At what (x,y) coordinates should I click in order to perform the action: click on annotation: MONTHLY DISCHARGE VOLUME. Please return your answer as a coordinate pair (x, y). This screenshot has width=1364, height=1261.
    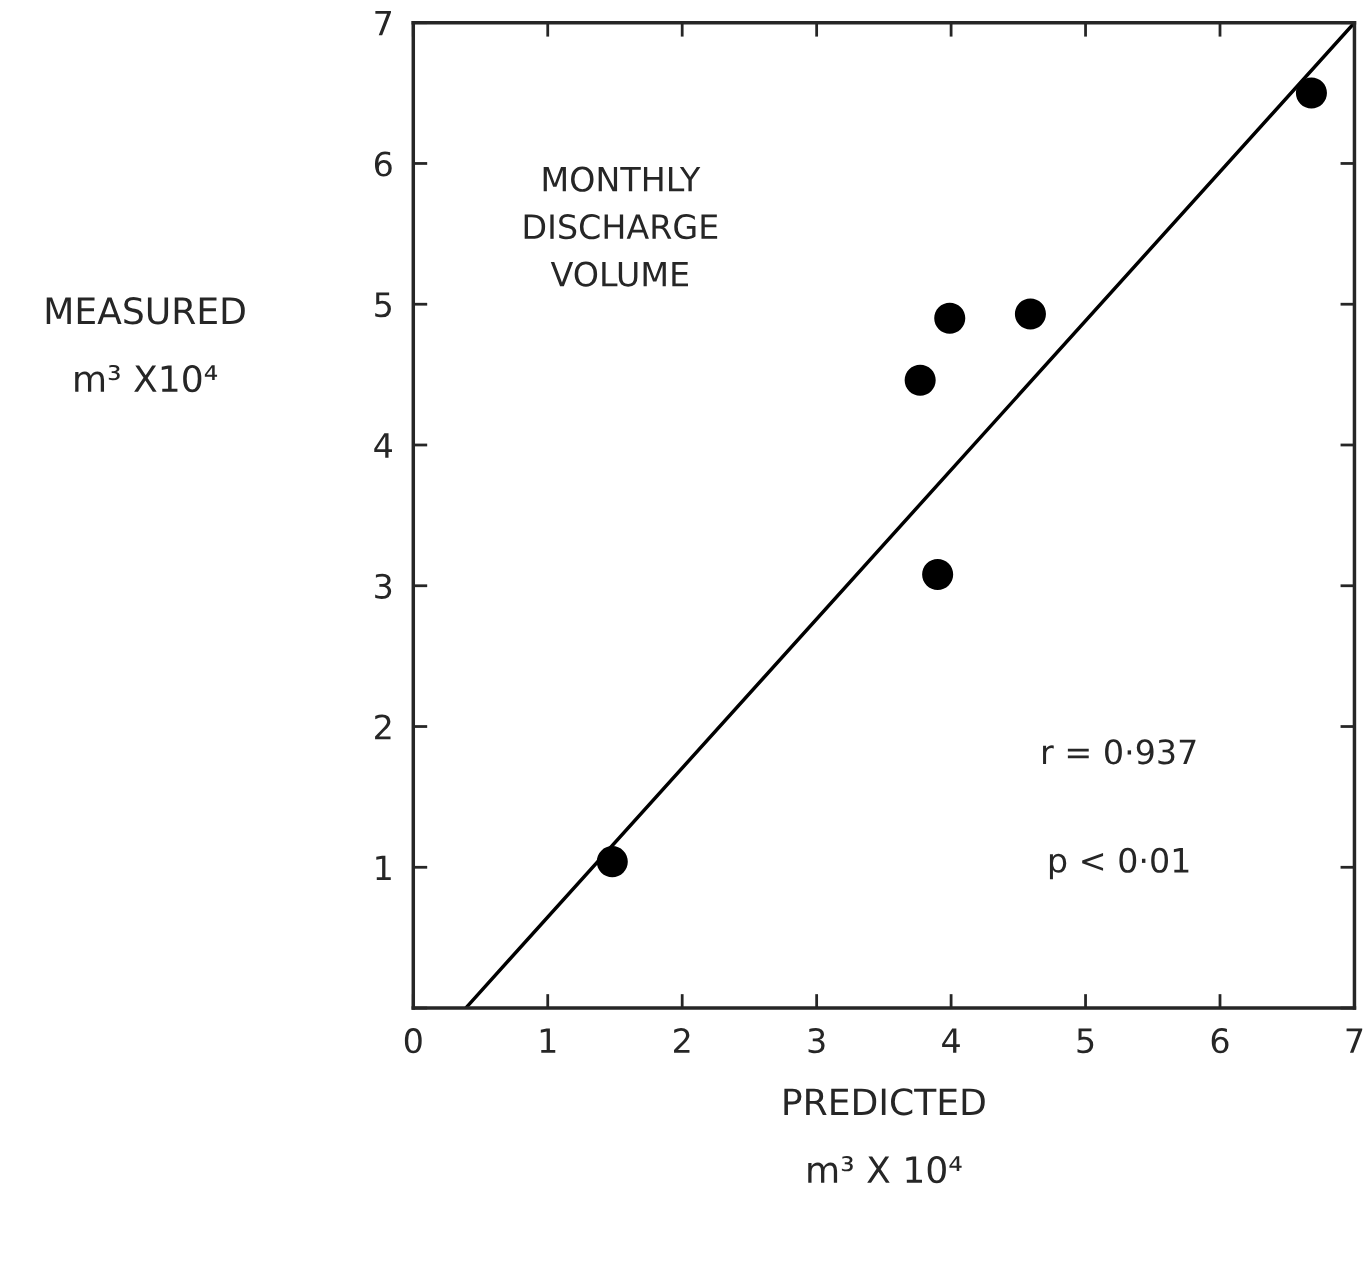
    Looking at the image, I should click on (621, 226).